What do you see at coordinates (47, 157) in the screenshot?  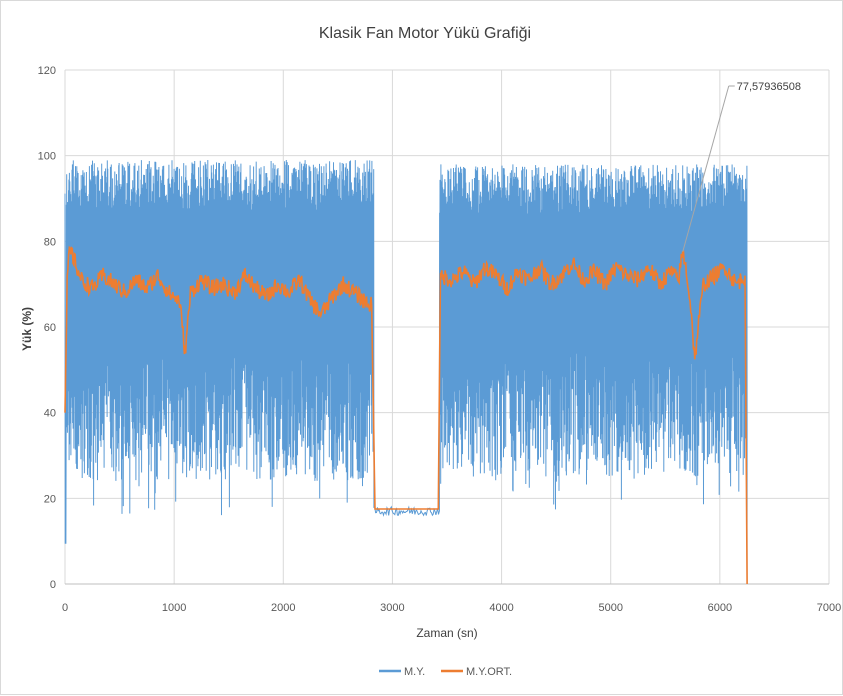 I see `y-tick-label: 100` at bounding box center [47, 157].